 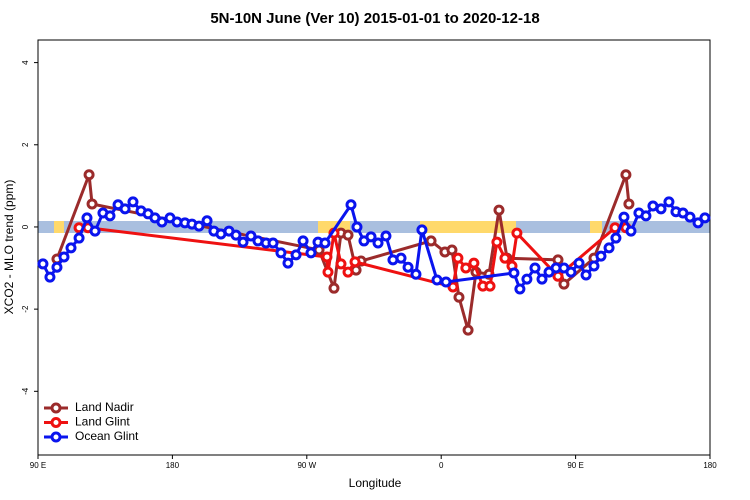 What do you see at coordinates (25, 62) in the screenshot?
I see `y-tick-label: 4` at bounding box center [25, 62].